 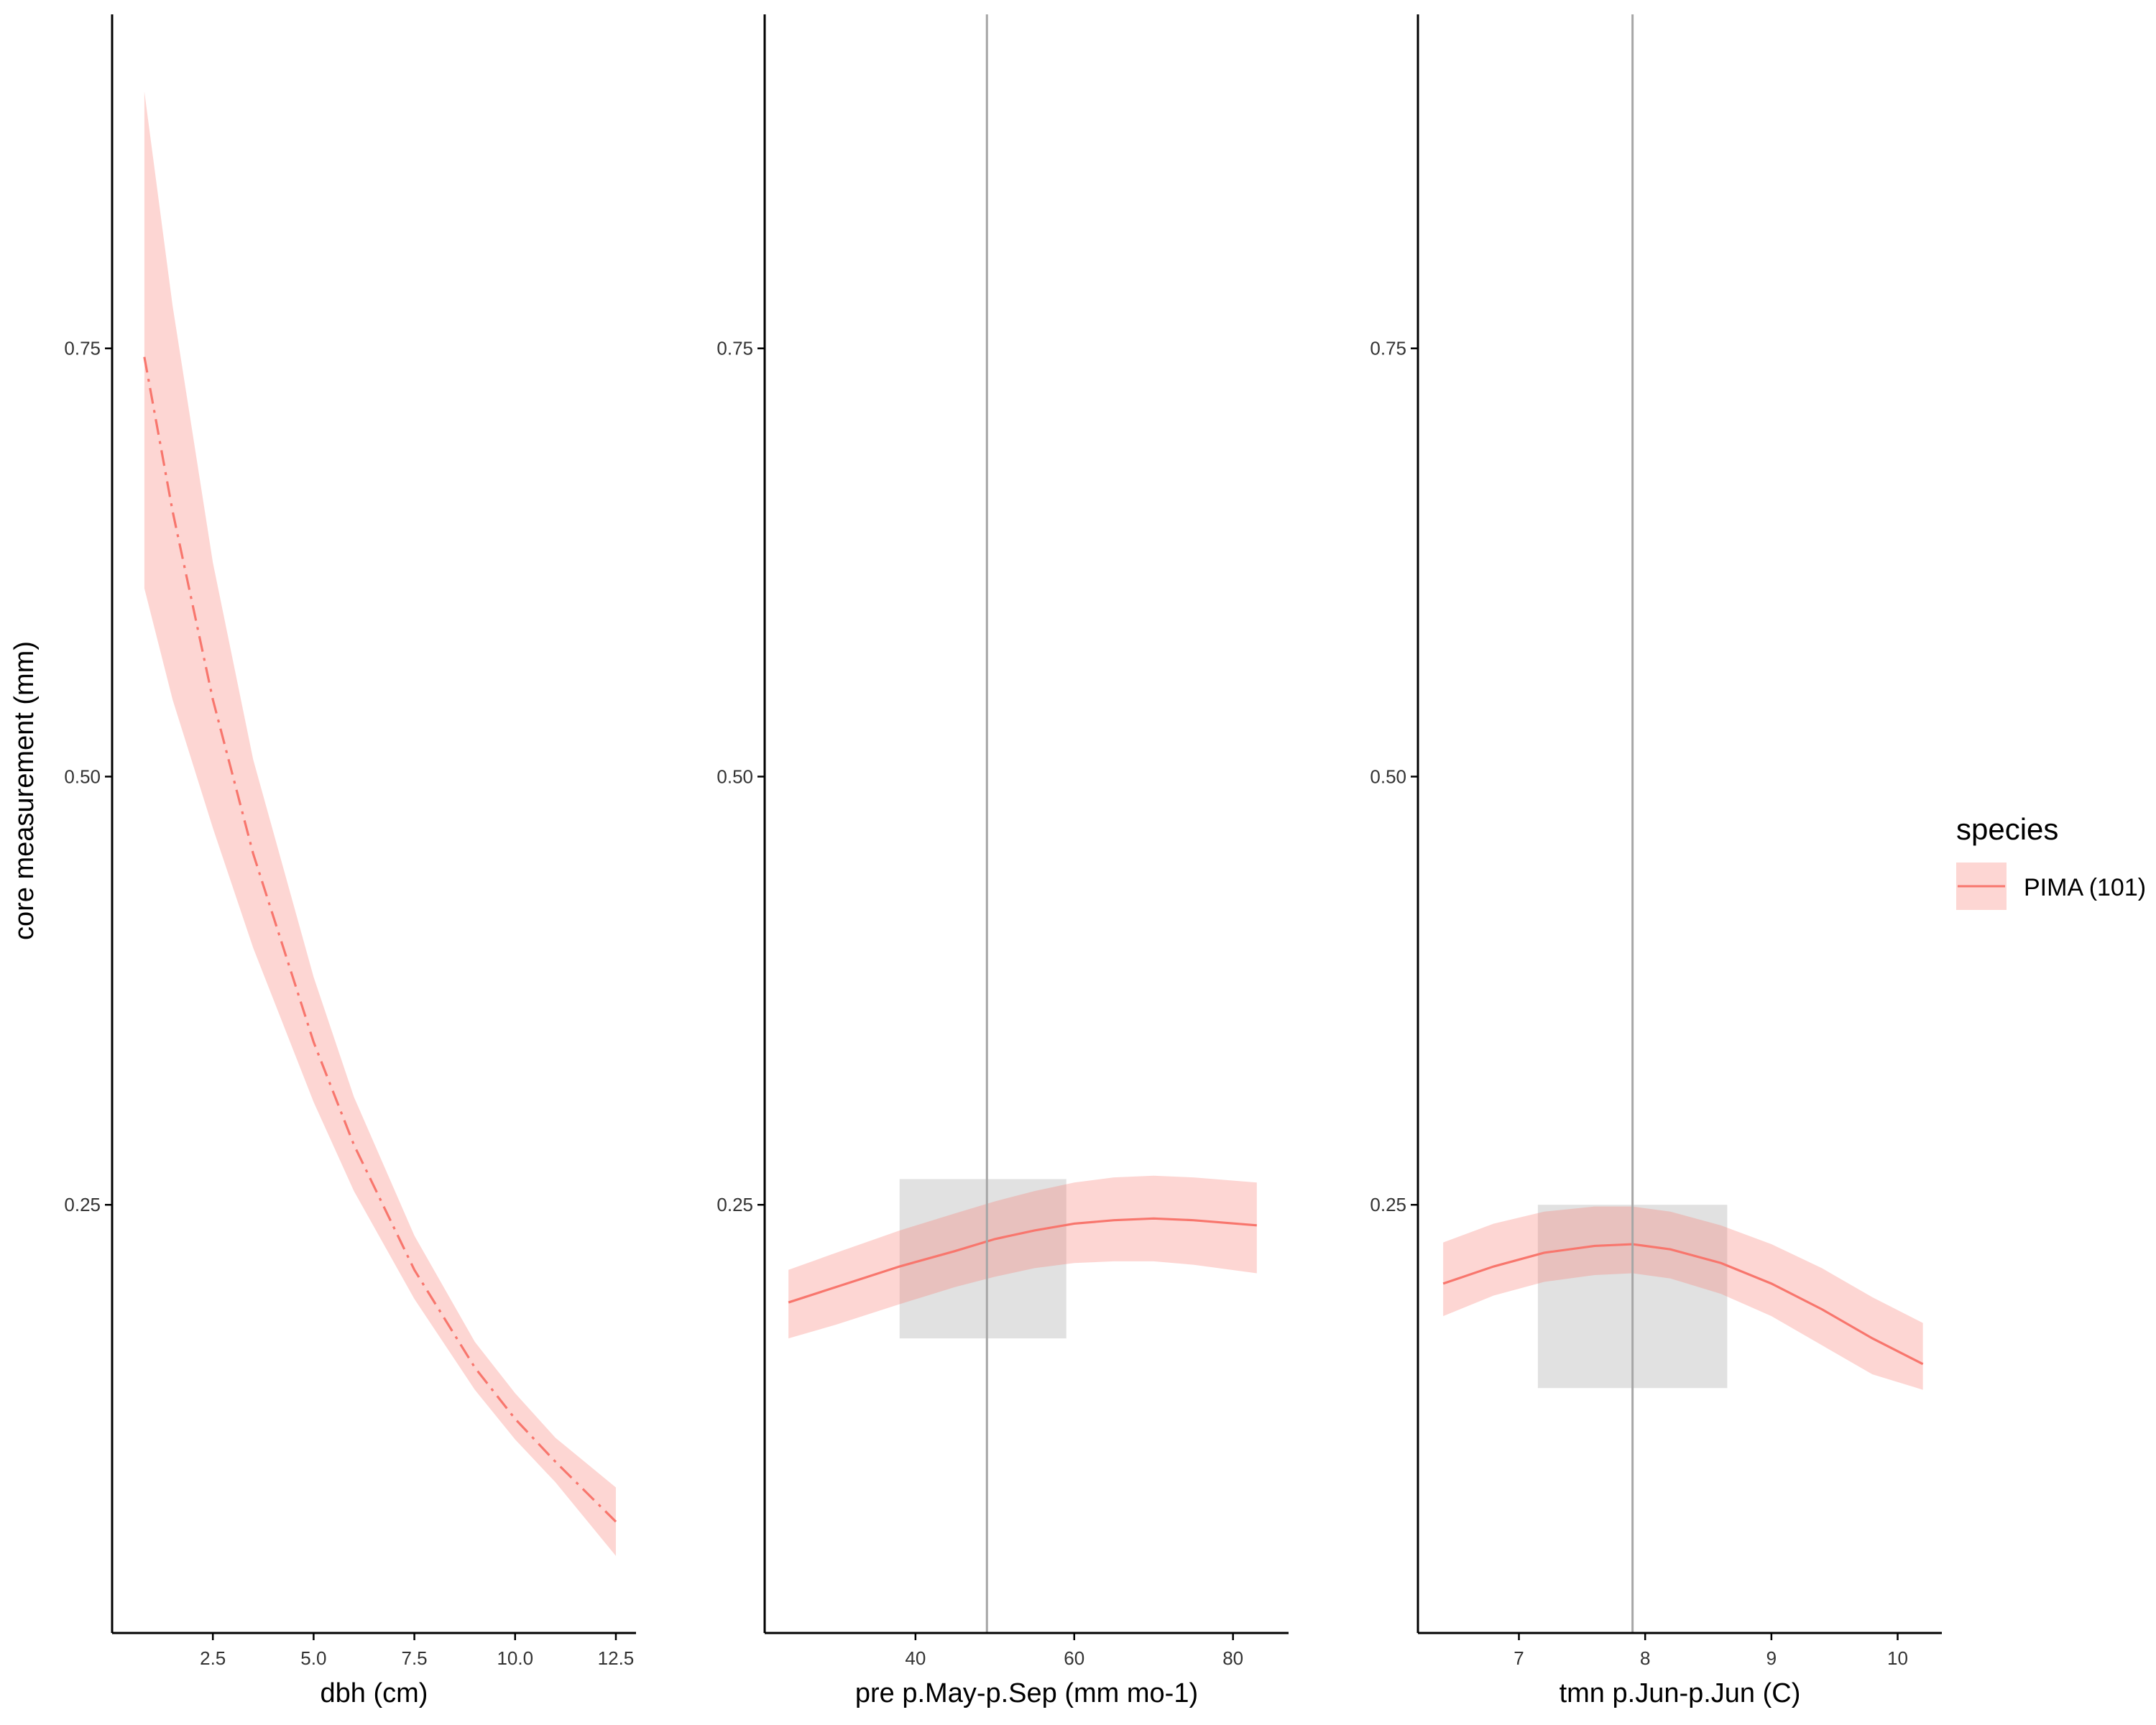 What do you see at coordinates (1898, 1658) in the screenshot?
I see `x-tick-label: 10` at bounding box center [1898, 1658].